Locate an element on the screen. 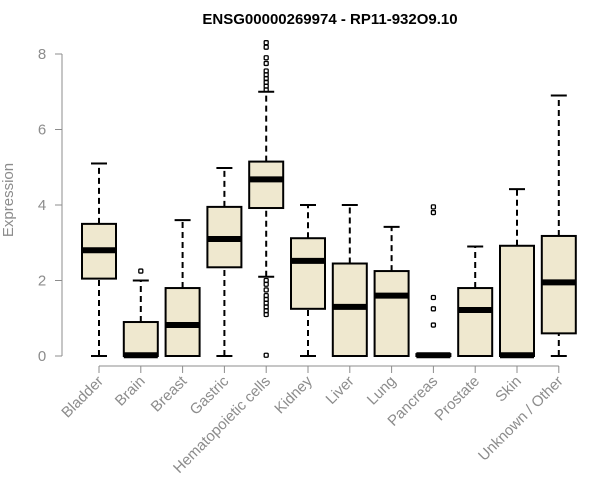 Image resolution: width=600 pixels, height=500 pixels. box-liver is located at coordinates (349, 281).